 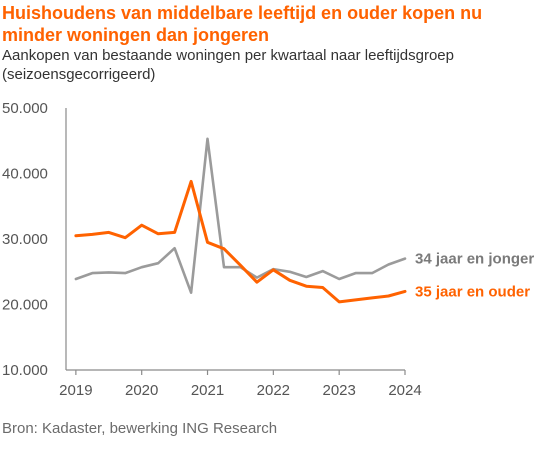 I want to click on x-axis: 2019 2020 2021 2022 2023 2024, so click(x=240, y=384).